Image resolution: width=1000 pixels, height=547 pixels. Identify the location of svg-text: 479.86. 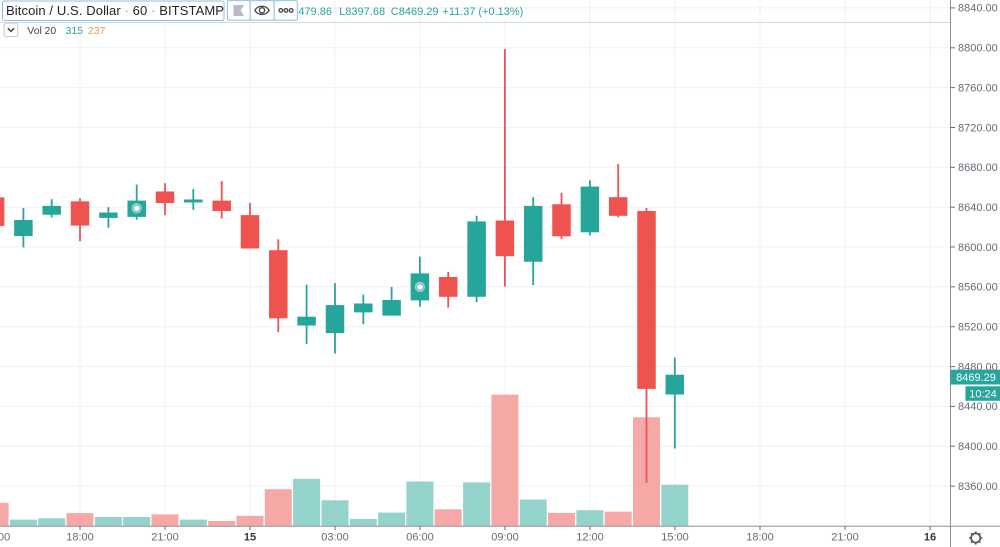
(315, 12).